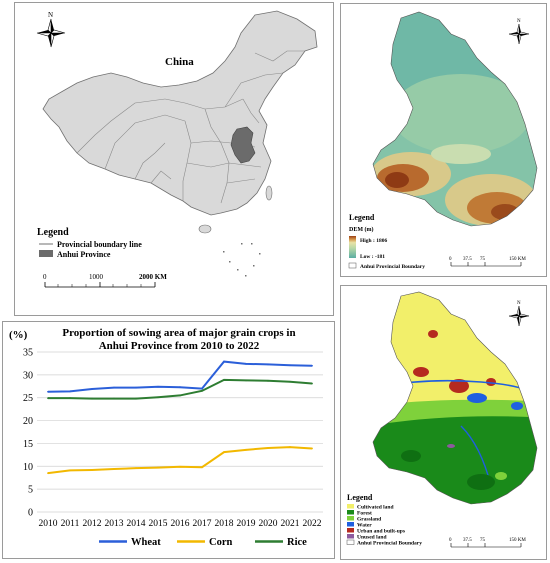  Describe the element at coordinates (243, 145) in the screenshot. I see `anhui-province-highlight` at that location.